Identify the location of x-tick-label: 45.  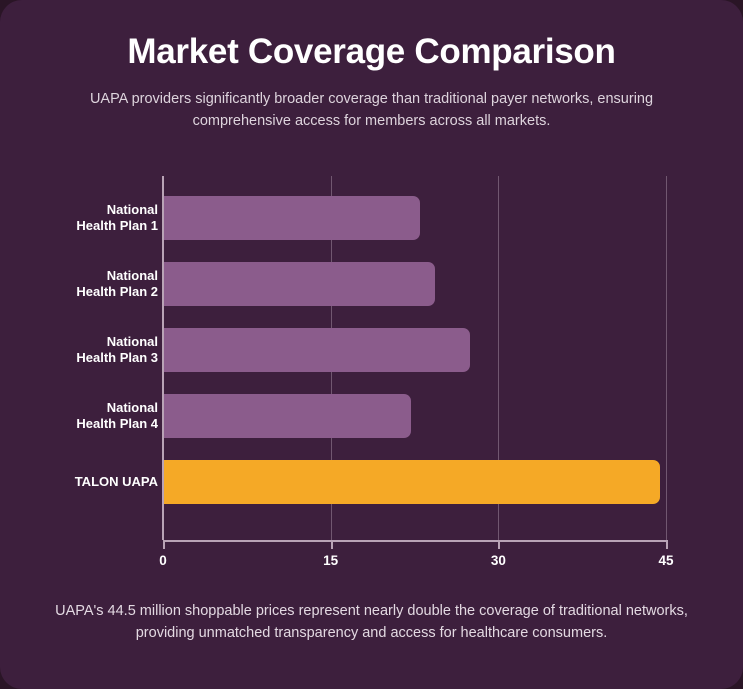
(666, 560).